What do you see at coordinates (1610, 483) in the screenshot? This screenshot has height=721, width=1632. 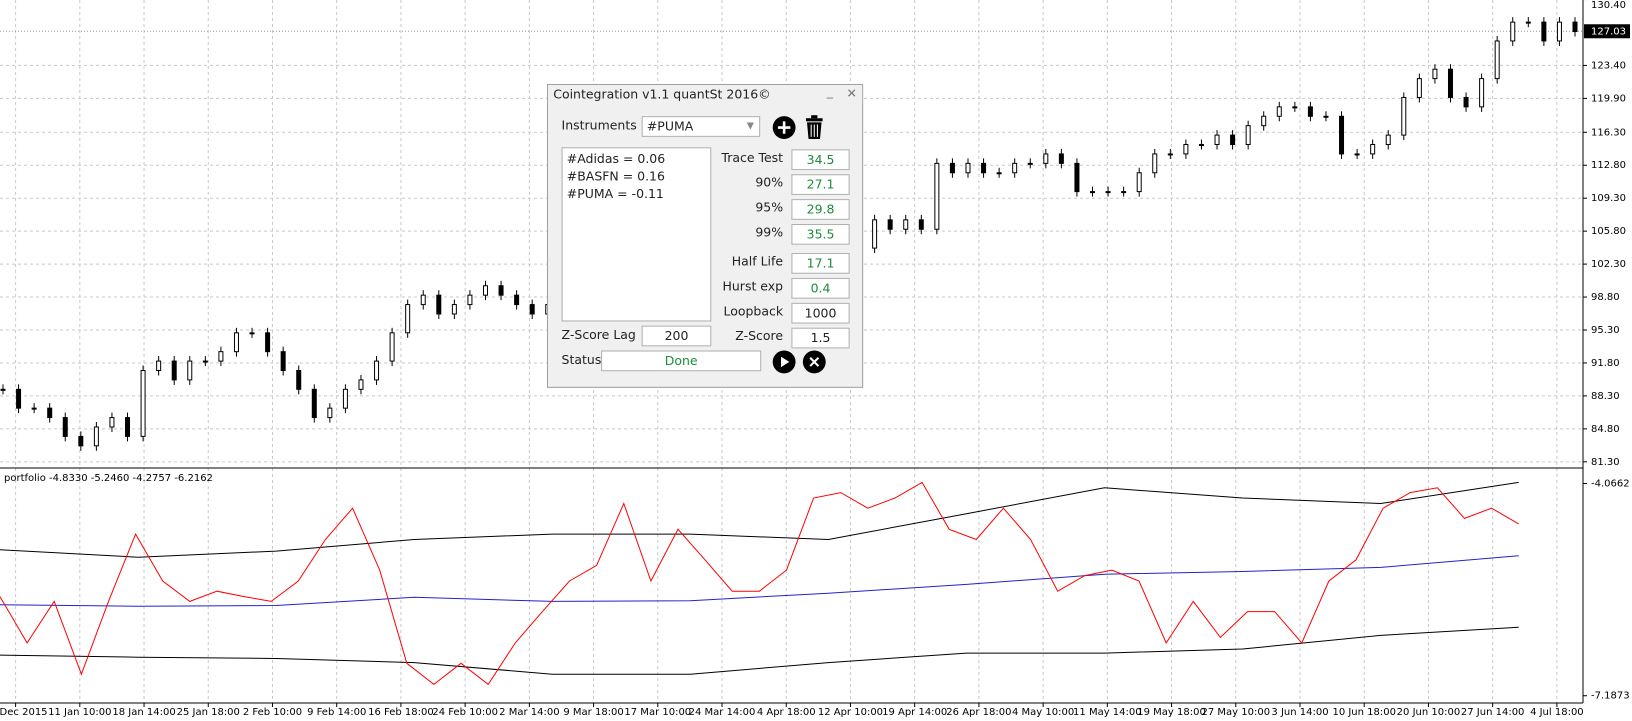 I see `y-tick-label: -4.0662` at bounding box center [1610, 483].